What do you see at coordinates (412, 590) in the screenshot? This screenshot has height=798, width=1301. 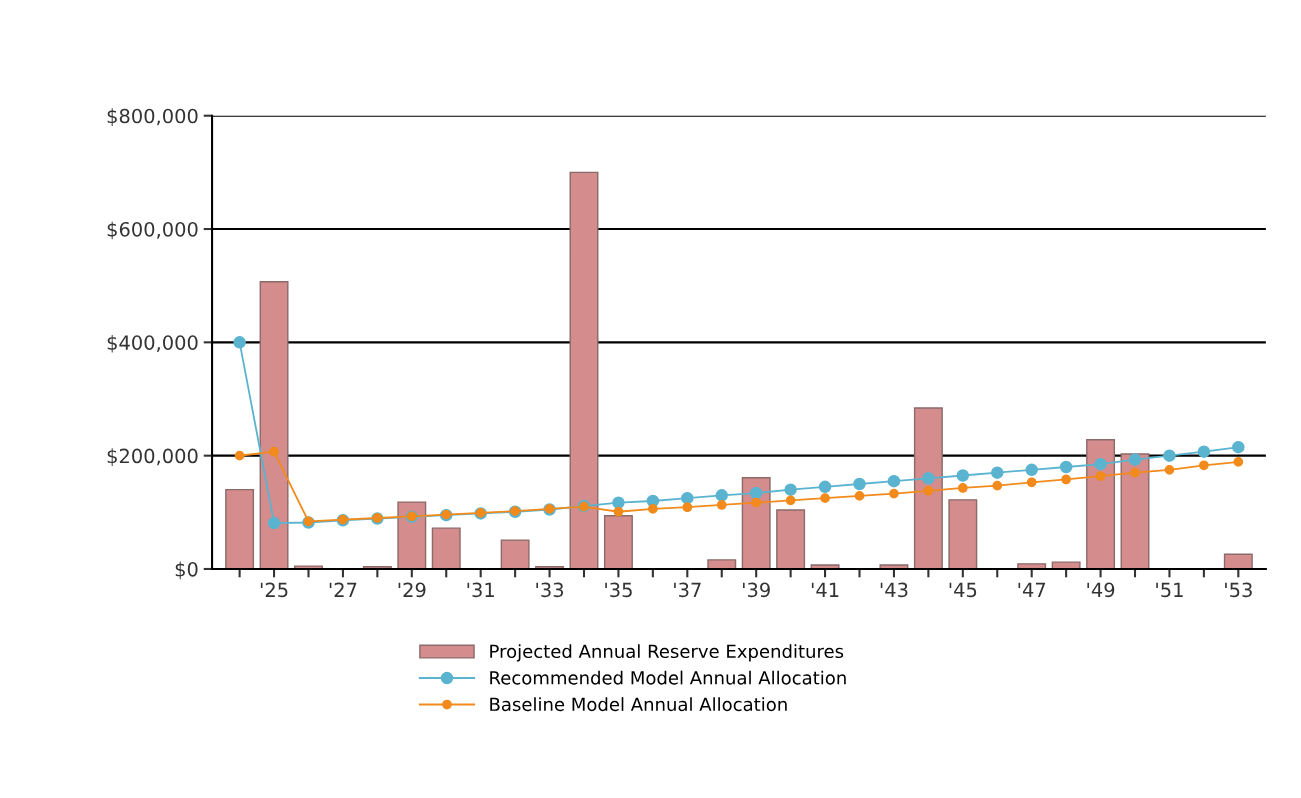 I see `x-tick-label: '29` at bounding box center [412, 590].